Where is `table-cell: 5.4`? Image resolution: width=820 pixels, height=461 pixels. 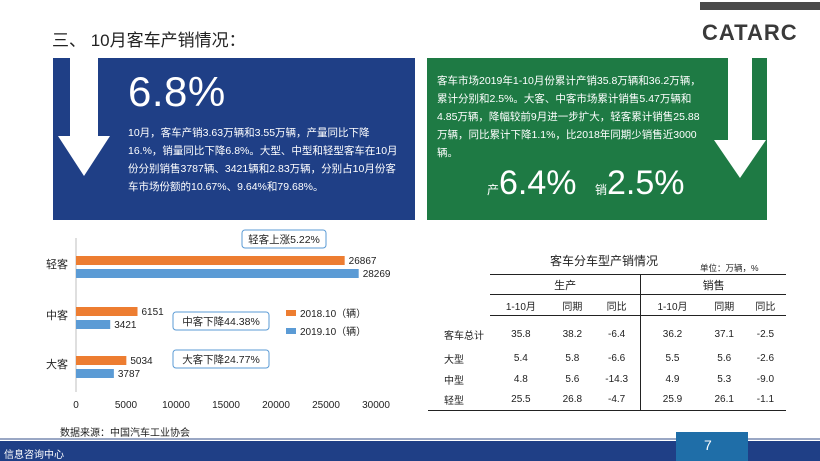
table-cell: 5.4 is located at coordinates (520, 358).